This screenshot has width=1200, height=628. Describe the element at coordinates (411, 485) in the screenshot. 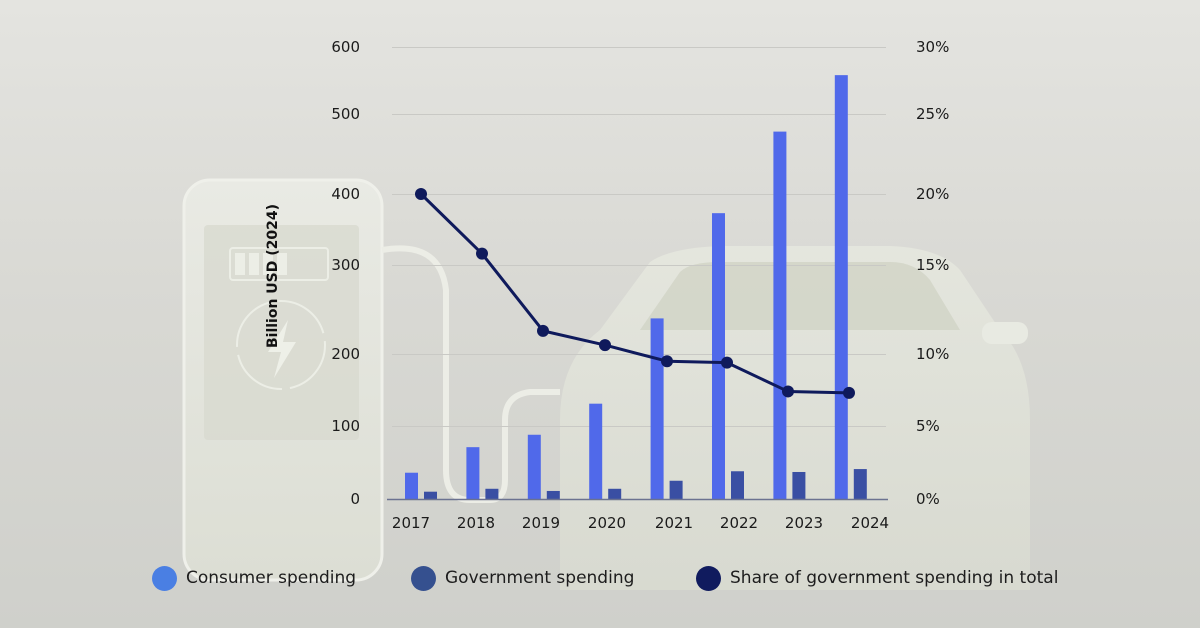

I see `bar-consumer-2017` at that location.